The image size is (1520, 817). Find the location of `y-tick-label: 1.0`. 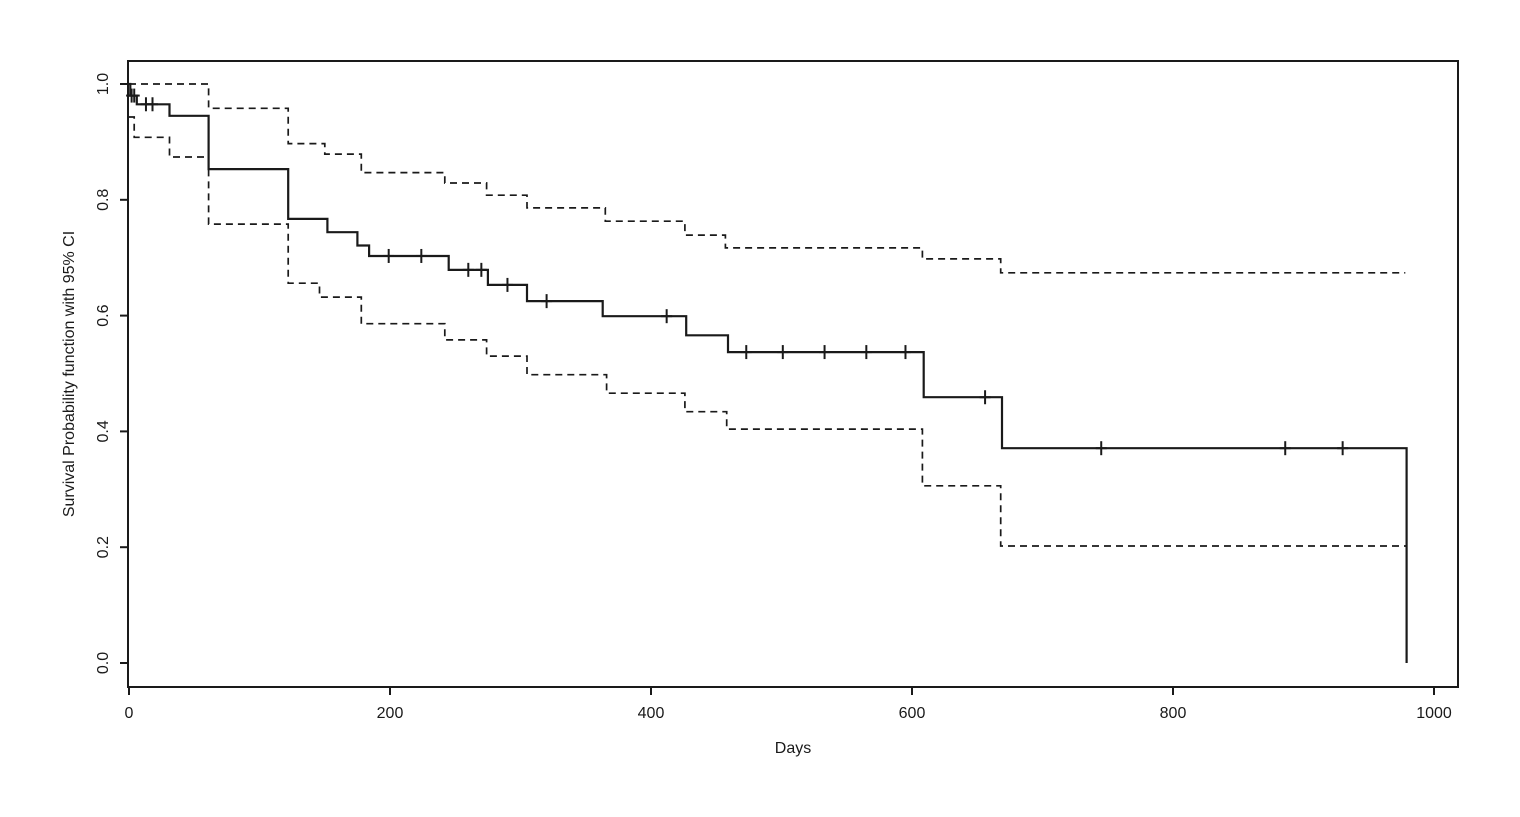

y-tick-label: 1.0 is located at coordinates (103, 84).